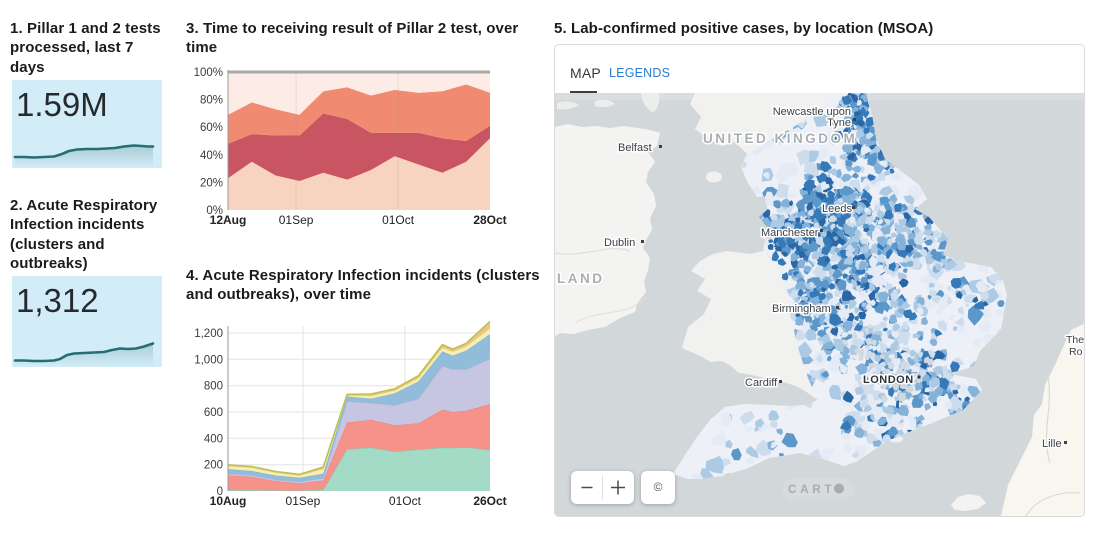 This screenshot has width=1100, height=550. Describe the element at coordinates (213, 466) in the screenshot. I see `svg-text: 200` at that location.